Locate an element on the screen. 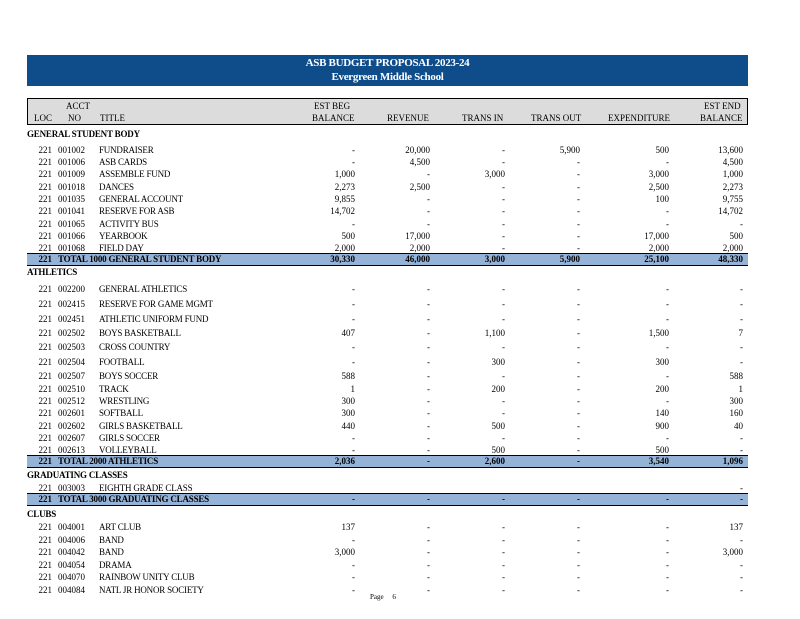 The height and width of the screenshot is (619, 800). cell-acct: 001018 is located at coordinates (71, 187).